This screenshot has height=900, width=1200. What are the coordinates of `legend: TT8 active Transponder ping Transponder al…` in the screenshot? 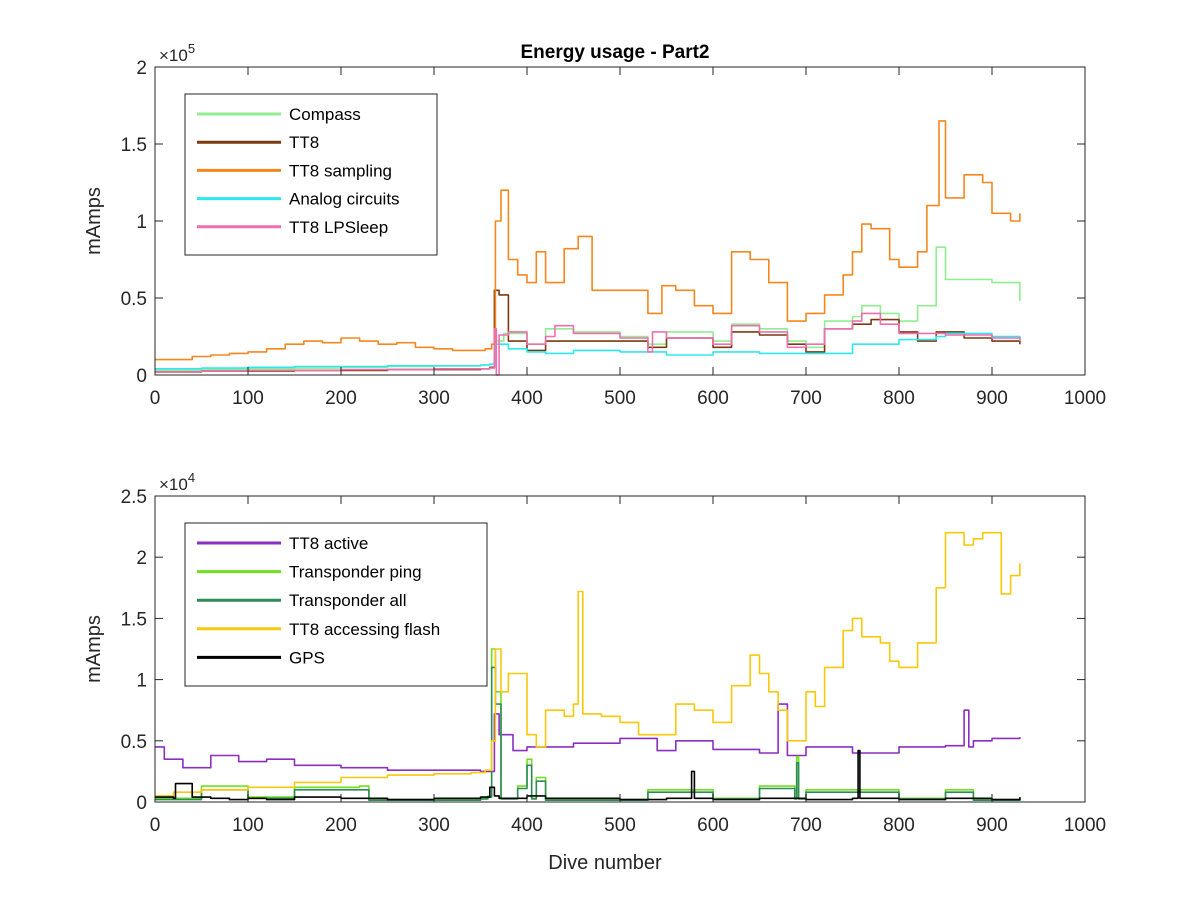 It's located at (336, 604).